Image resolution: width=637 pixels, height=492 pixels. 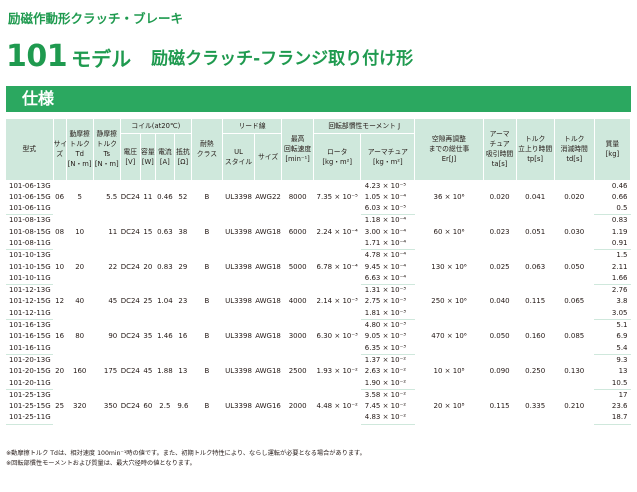 I want to click on static-torque-cell: 11, so click(x=113, y=231).